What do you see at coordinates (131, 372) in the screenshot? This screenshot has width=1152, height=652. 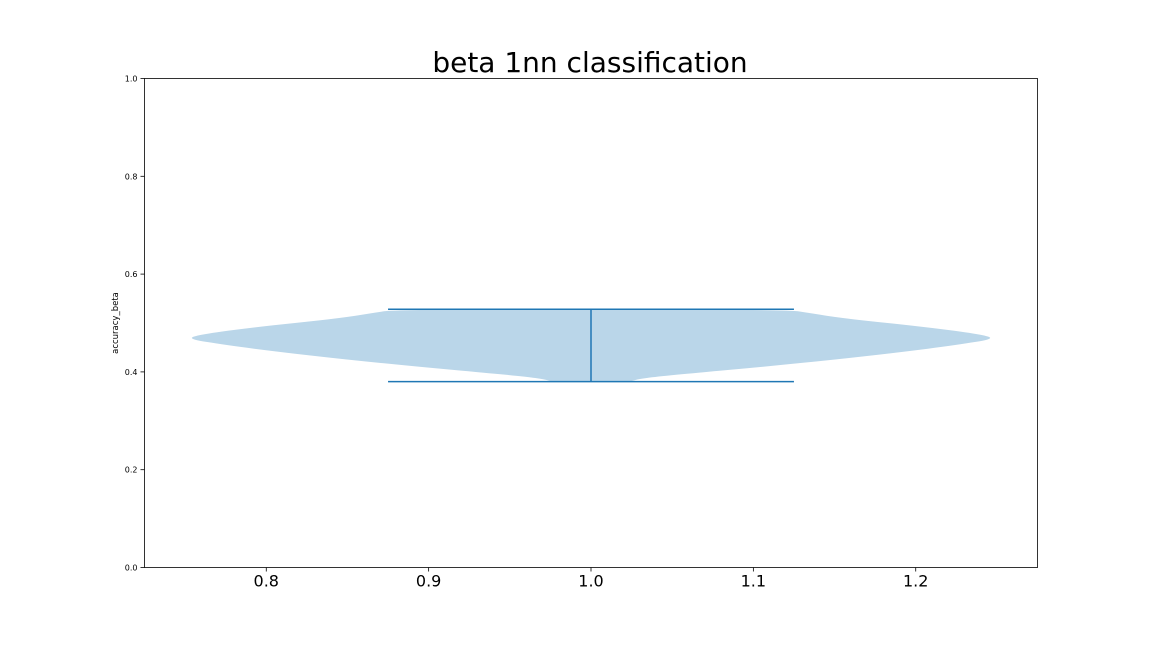 I see `y-tick-label: 0.4` at bounding box center [131, 372].